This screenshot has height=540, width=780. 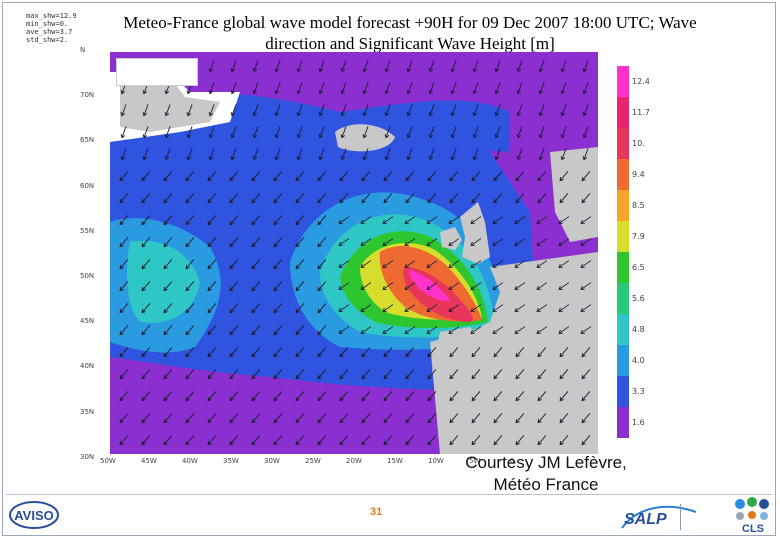 I want to click on land-iceland, so click(x=365, y=138).